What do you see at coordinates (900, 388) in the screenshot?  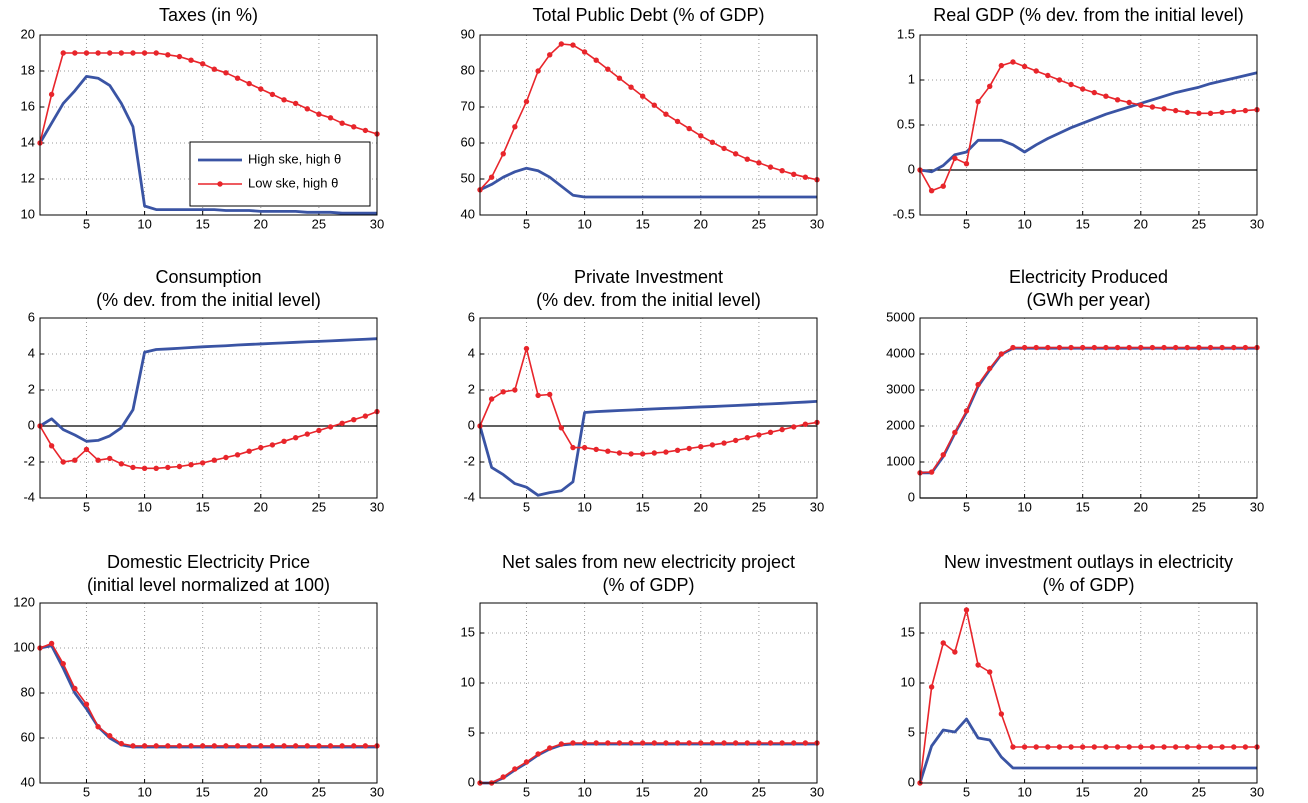 I see `y-tick-label: 3000` at bounding box center [900, 388].